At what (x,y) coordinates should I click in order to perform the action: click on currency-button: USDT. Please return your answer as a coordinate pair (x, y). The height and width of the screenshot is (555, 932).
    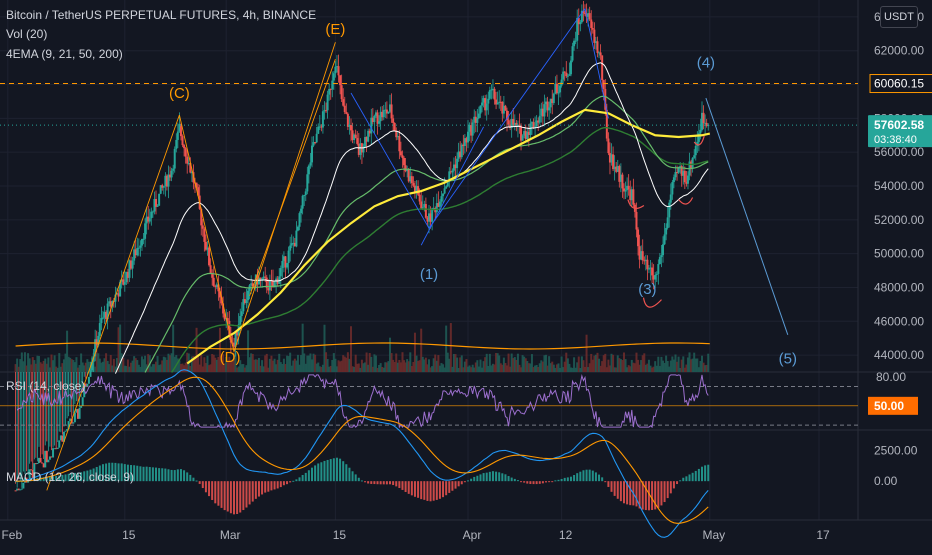
    Looking at the image, I should click on (899, 17).